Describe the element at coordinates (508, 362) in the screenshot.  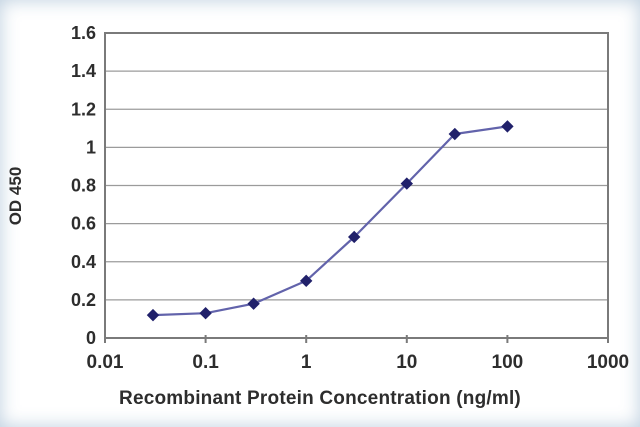
I see `x-tick-label: 100` at that location.